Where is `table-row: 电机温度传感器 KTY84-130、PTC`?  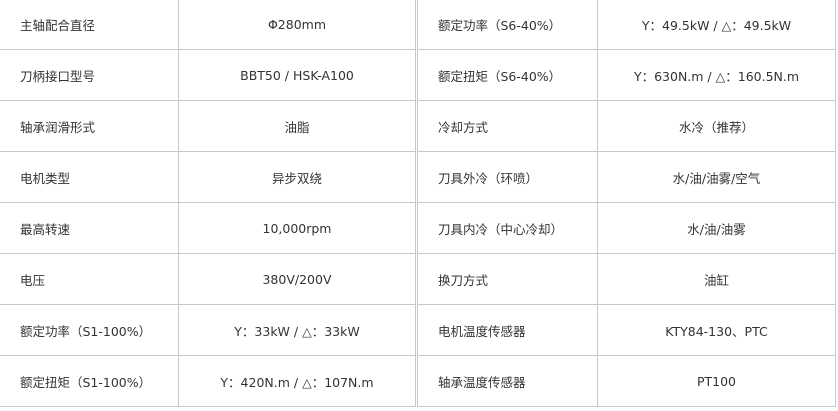 table-row: 电机温度传感器 KTY84-130、PTC is located at coordinates (626, 330).